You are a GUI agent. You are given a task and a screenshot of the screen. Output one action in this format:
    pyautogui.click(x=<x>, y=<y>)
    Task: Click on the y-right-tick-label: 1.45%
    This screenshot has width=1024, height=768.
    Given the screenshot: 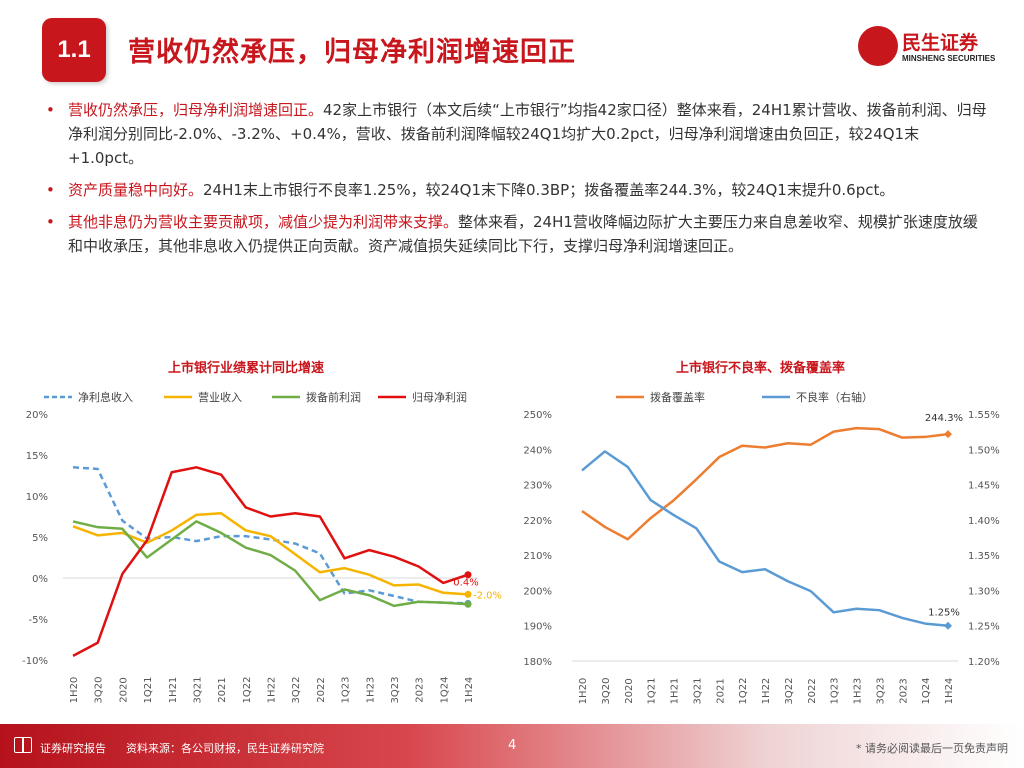 What is the action you would take?
    pyautogui.click(x=984, y=486)
    